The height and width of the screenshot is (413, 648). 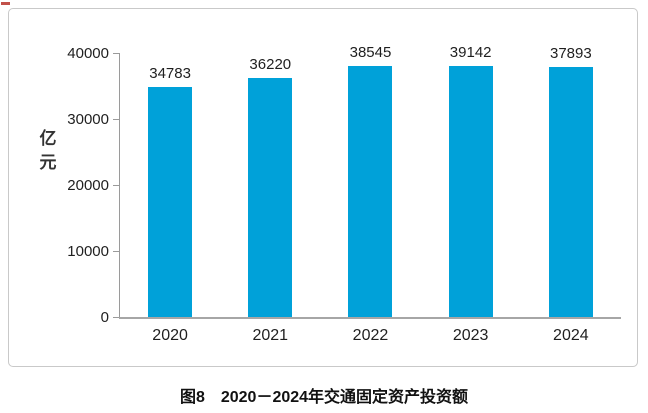 I want to click on y-axis-line, so click(x=119, y=185).